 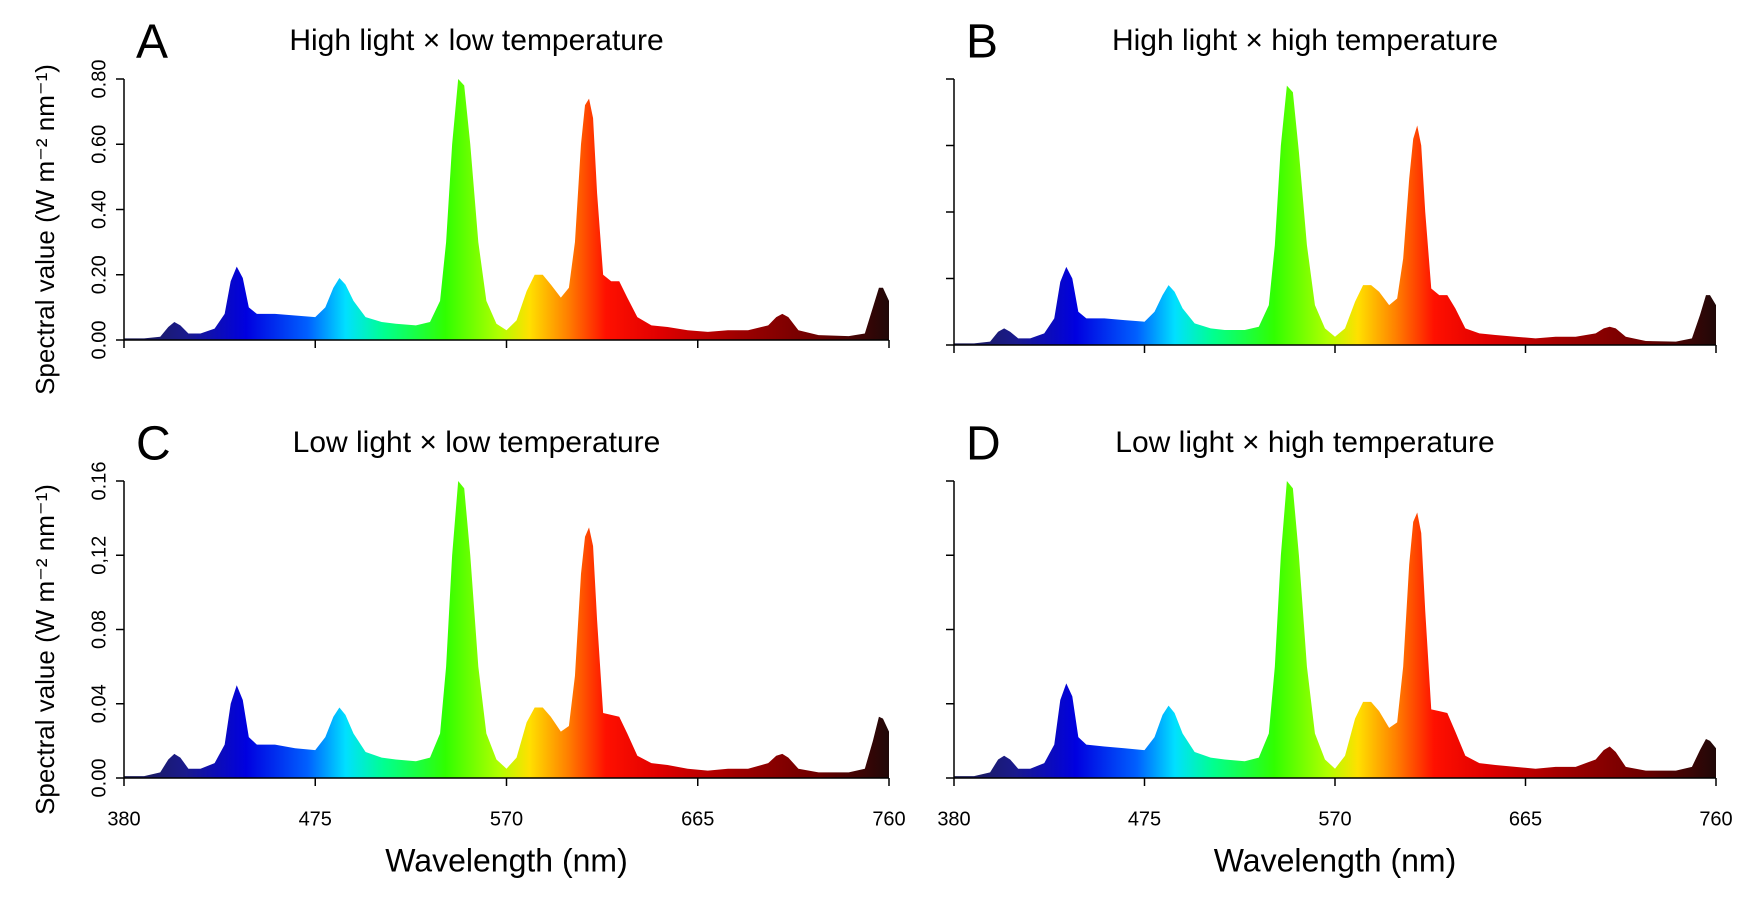 I want to click on y-tick-label: 0.60, so click(x=99, y=144).